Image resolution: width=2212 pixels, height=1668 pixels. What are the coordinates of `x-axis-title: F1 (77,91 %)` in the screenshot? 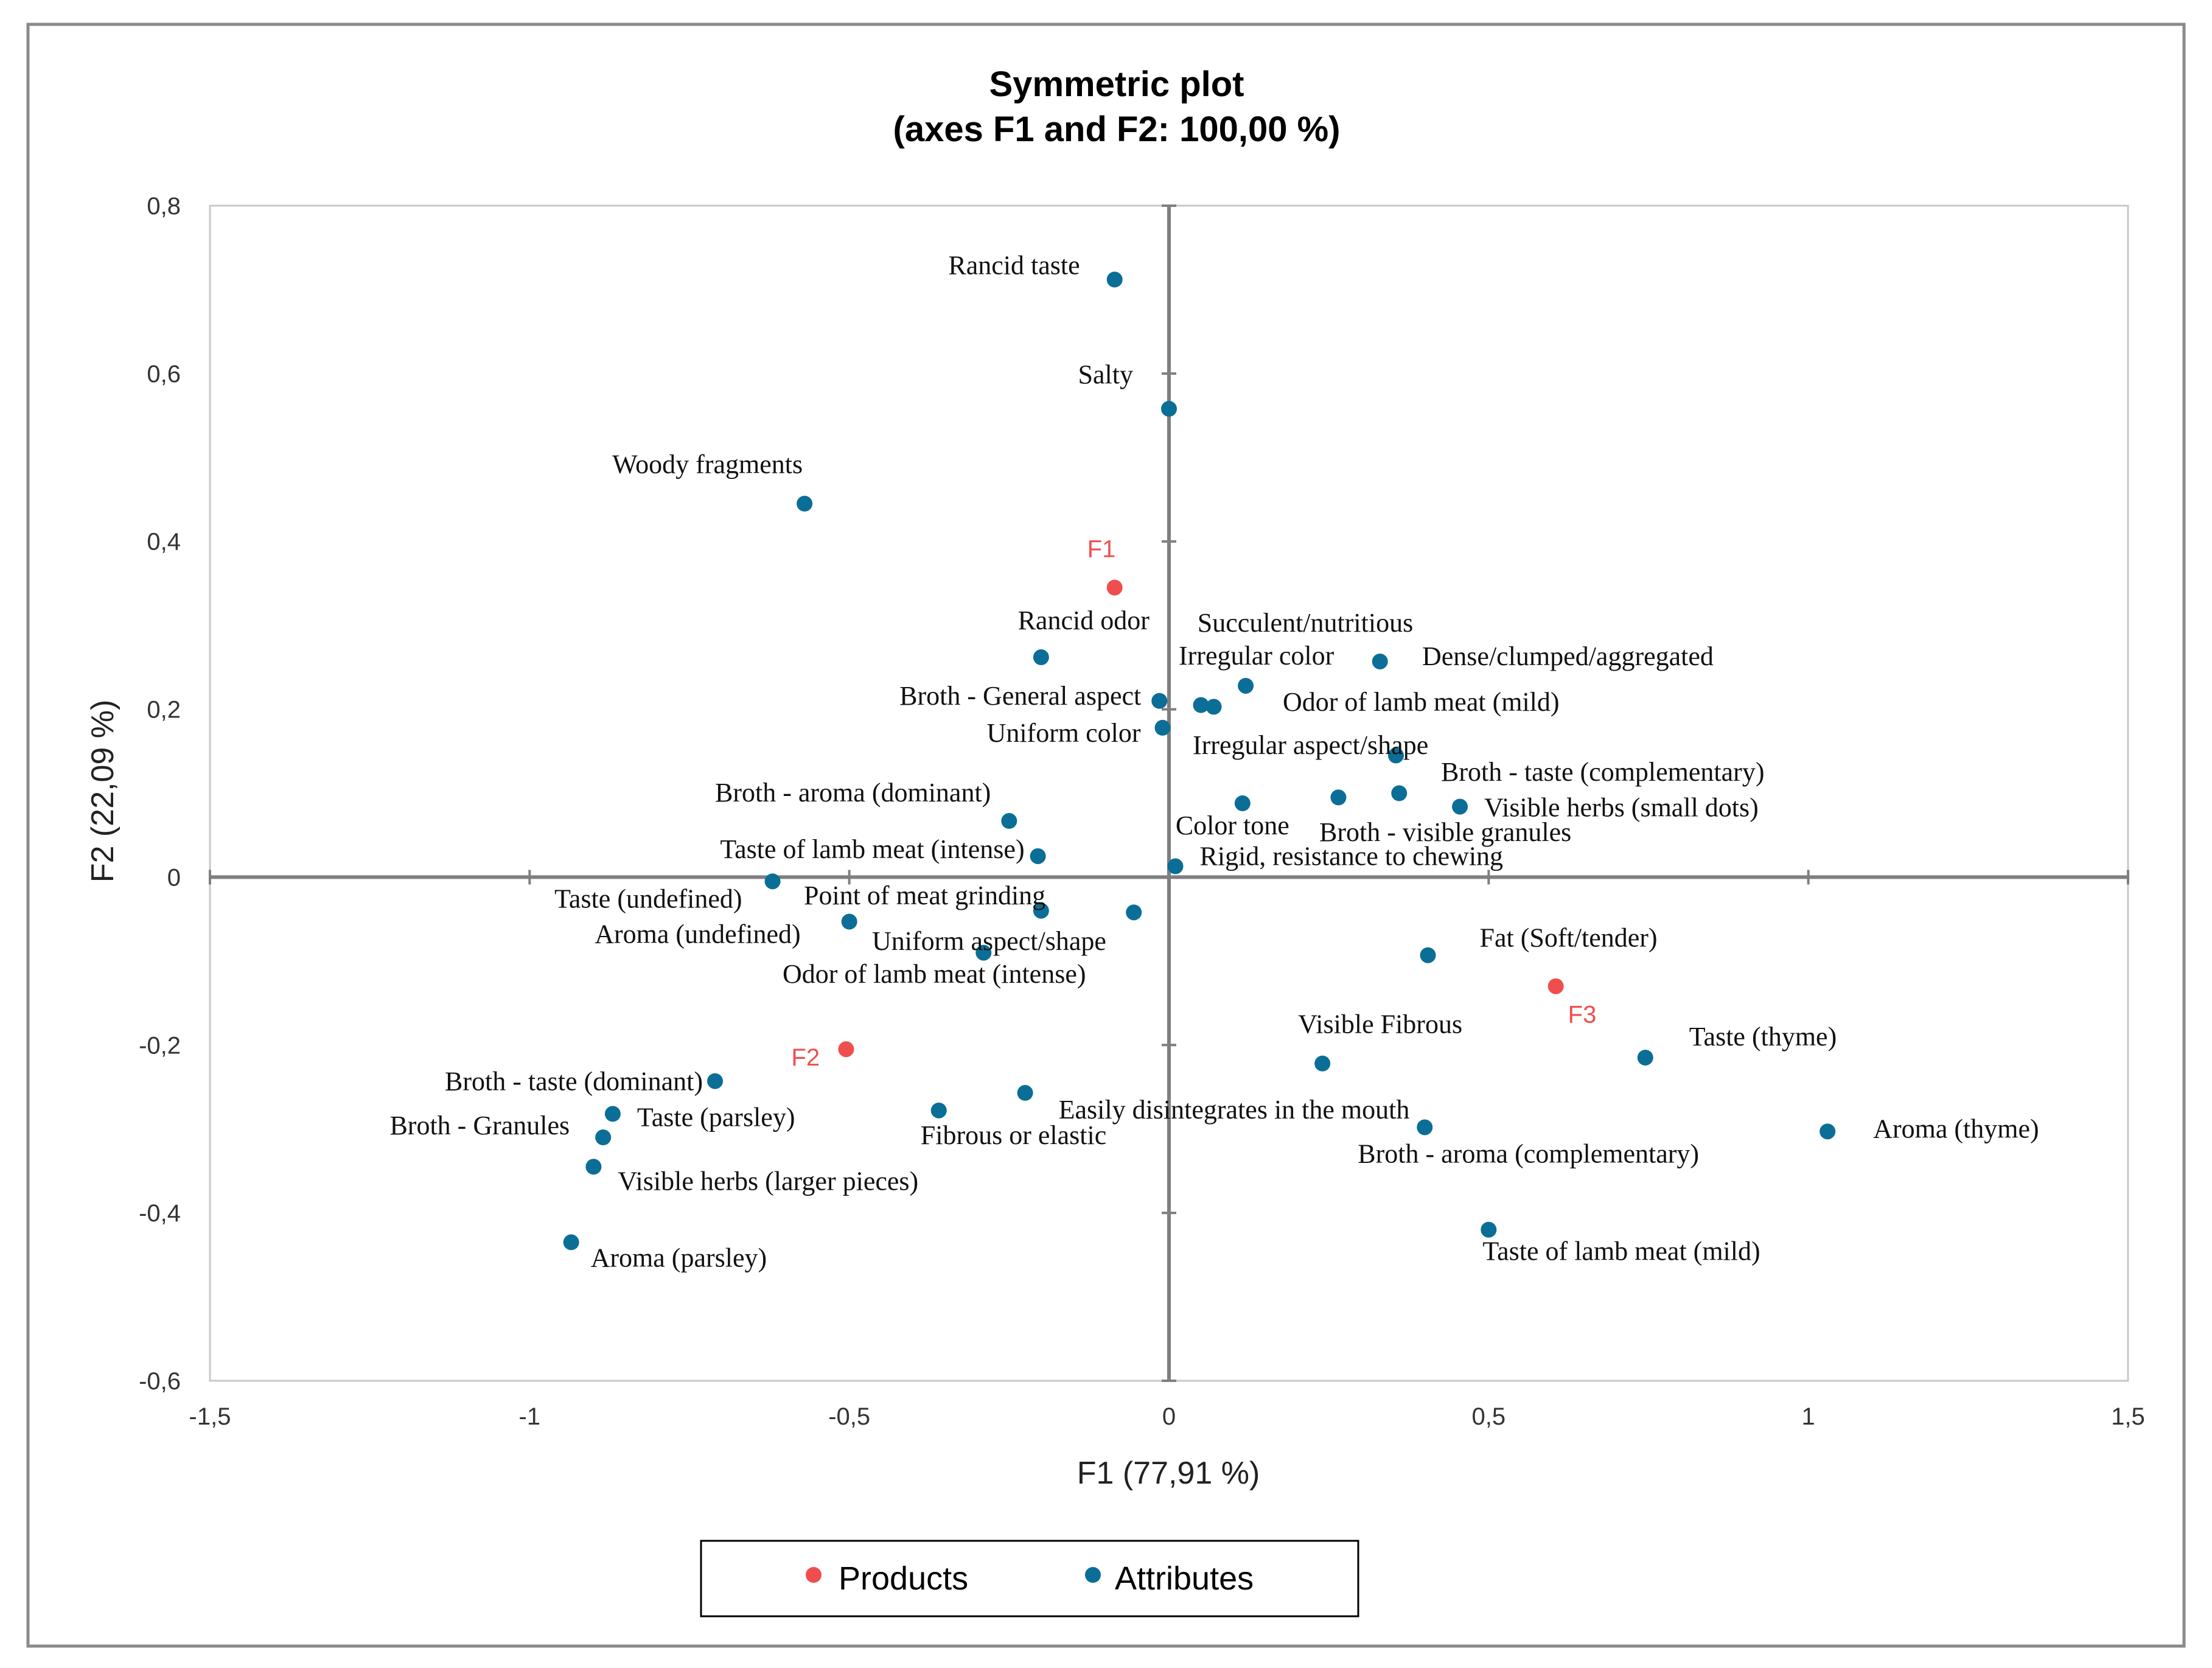 It's located at (1168, 1473).